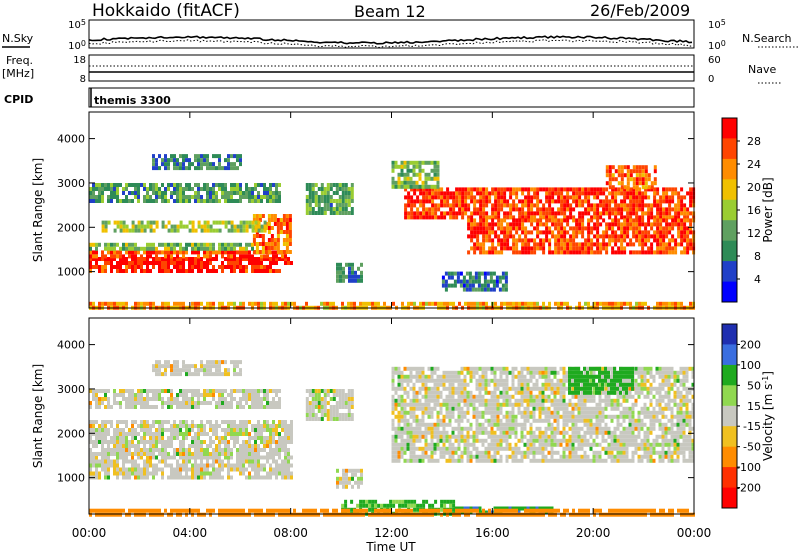 Image resolution: width=800 pixels, height=554 pixels. What do you see at coordinates (77, 24) in the screenshot?
I see `noise-left-tick-top: 105` at bounding box center [77, 24].